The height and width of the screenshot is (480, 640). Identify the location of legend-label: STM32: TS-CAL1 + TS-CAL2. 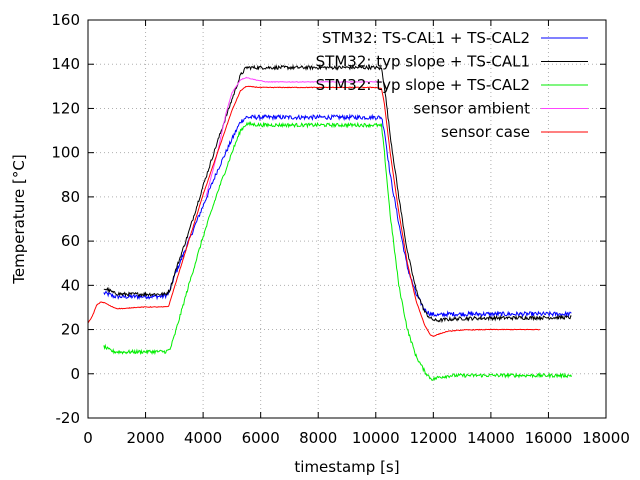
(426, 38).